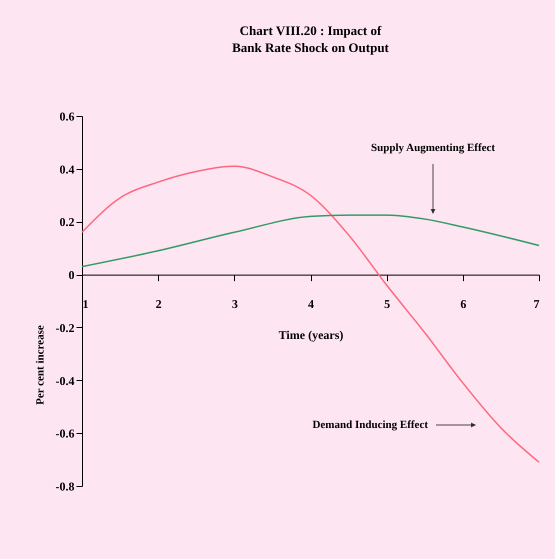 This screenshot has width=555, height=559. What do you see at coordinates (85, 304) in the screenshot?
I see `x-tick-label: 1` at bounding box center [85, 304].